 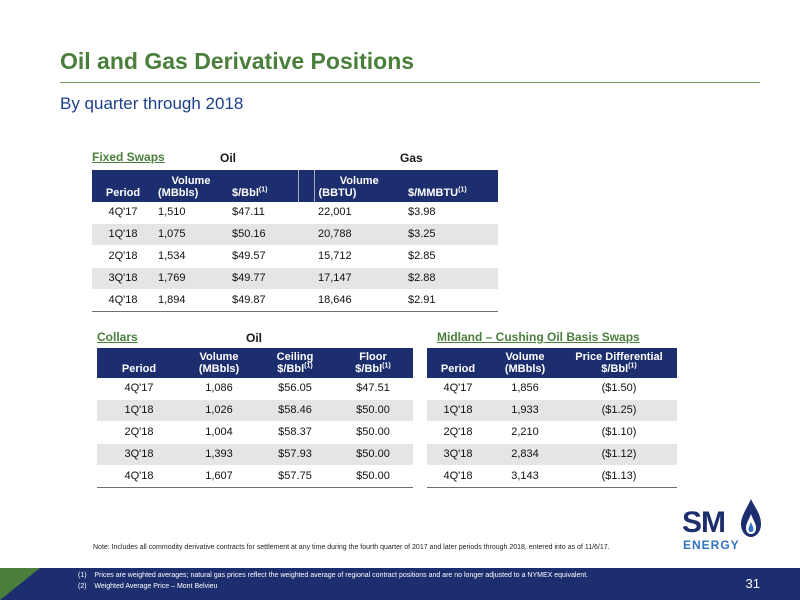 What do you see at coordinates (451, 300) in the screenshot?
I see `cell-gas-price: $2.91` at bounding box center [451, 300].